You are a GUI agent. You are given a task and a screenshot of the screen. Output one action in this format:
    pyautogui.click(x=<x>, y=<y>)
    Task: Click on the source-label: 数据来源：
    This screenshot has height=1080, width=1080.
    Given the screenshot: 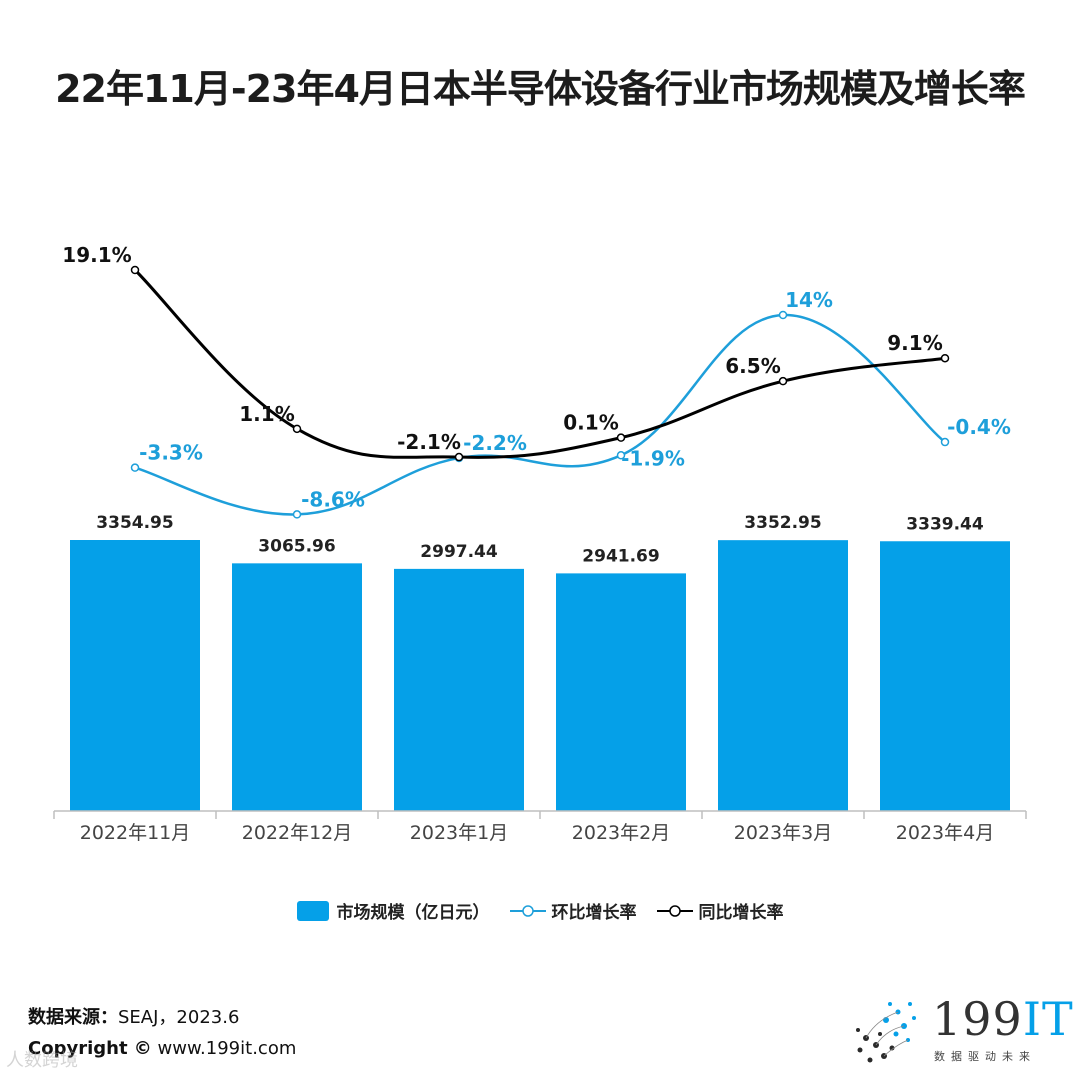 What is the action you would take?
    pyautogui.click(x=73, y=1017)
    